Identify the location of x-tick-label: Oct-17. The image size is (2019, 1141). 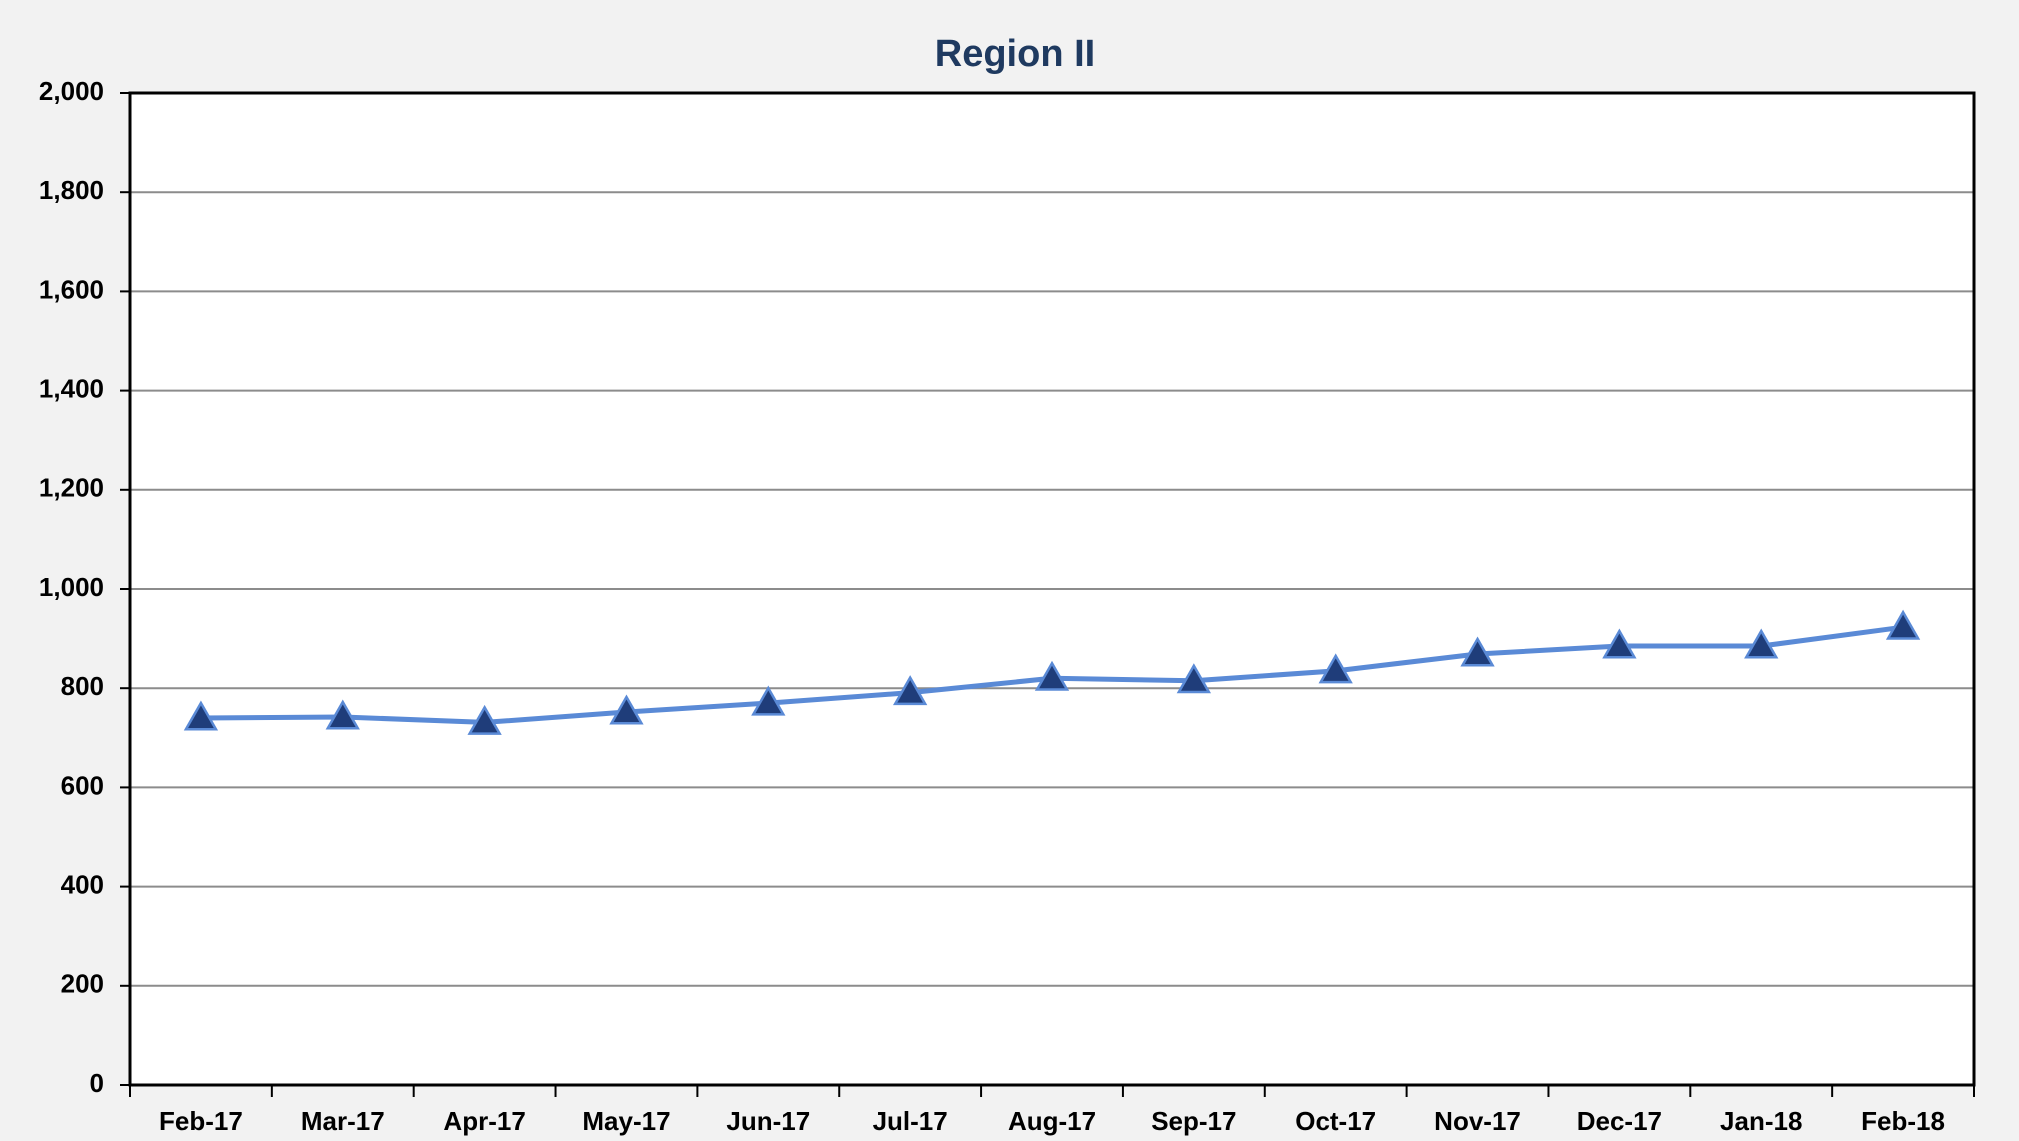
(1335, 1121).